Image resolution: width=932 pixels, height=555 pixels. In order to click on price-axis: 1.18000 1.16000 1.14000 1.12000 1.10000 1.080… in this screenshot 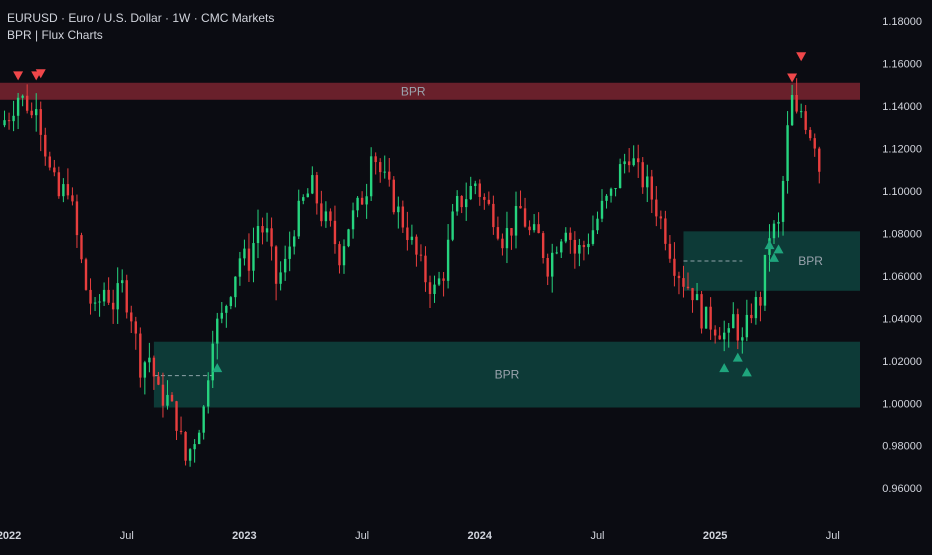, I will do `click(902, 255)`.